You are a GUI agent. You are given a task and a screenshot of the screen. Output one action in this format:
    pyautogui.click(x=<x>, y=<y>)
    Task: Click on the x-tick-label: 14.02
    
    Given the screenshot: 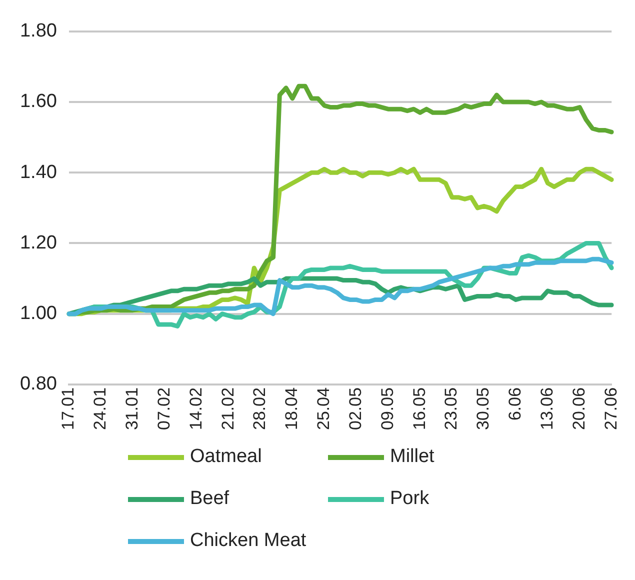 What is the action you would take?
    pyautogui.click(x=196, y=408)
    